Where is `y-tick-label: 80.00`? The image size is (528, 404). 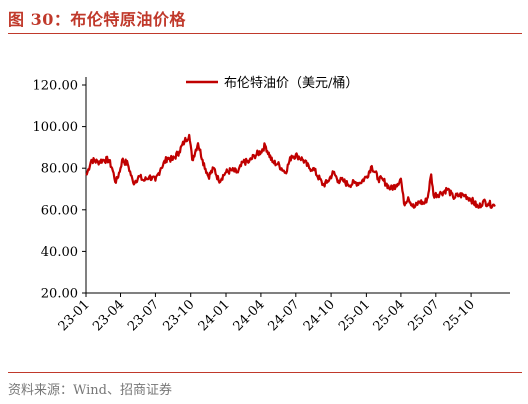 y-tick-label: 80.00 is located at coordinates (59, 169).